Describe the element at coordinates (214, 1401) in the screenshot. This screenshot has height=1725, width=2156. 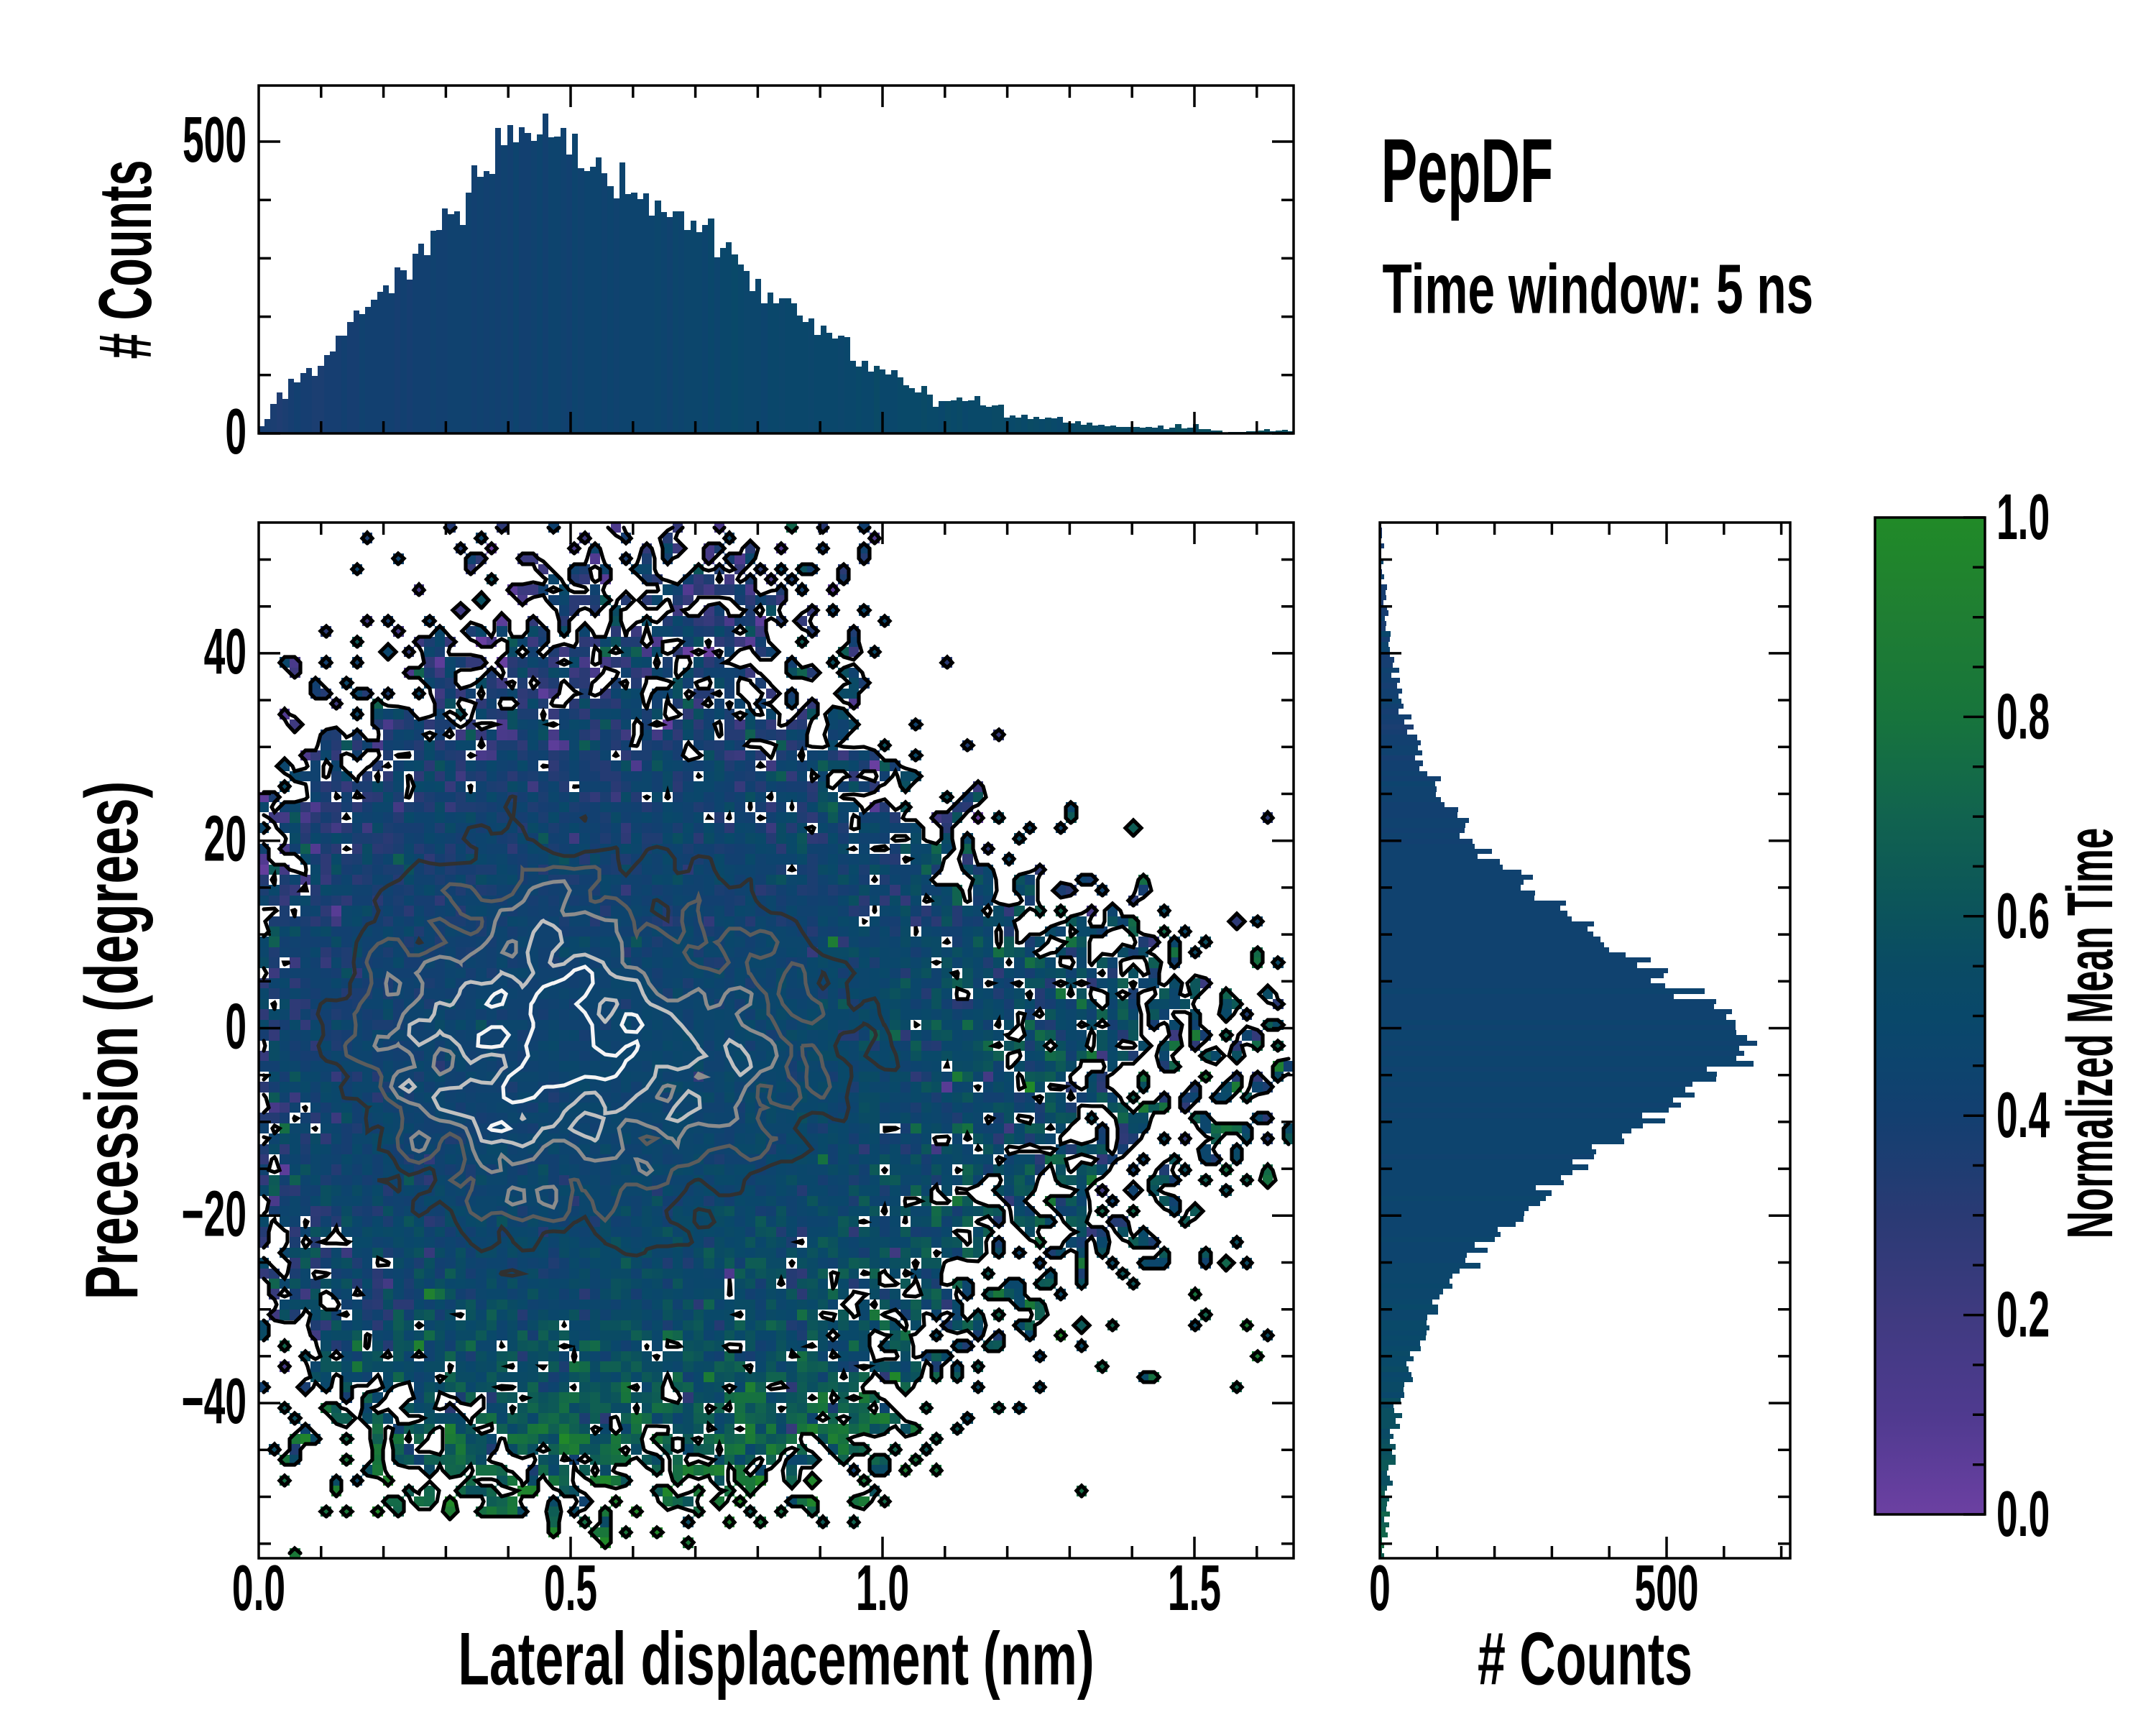
I see `svg-text: −40` at that location.